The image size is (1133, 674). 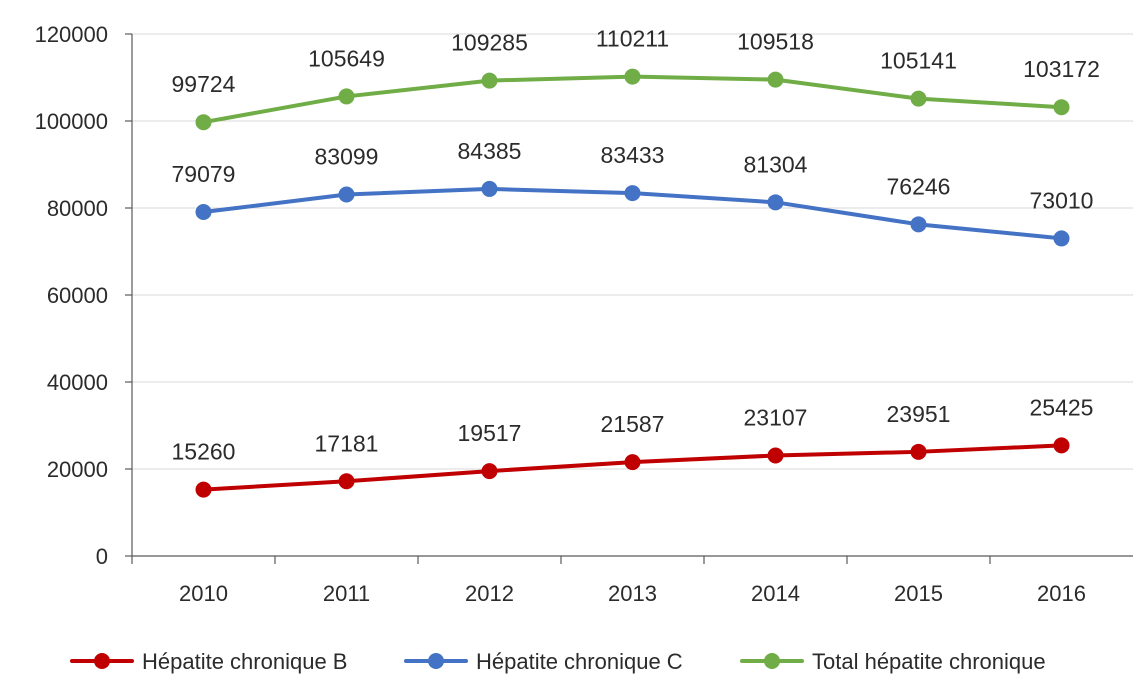 I want to click on y-tick-label: 120000, so click(x=71, y=34).